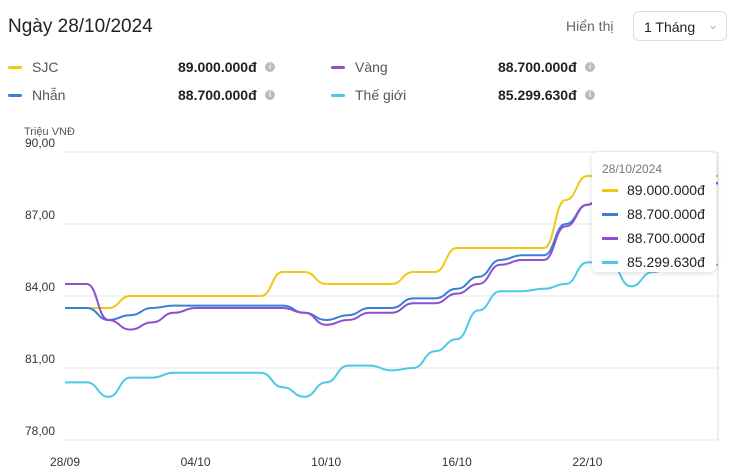  What do you see at coordinates (49, 132) in the screenshot?
I see `y-axis-label: Triệu VNĐ` at bounding box center [49, 132].